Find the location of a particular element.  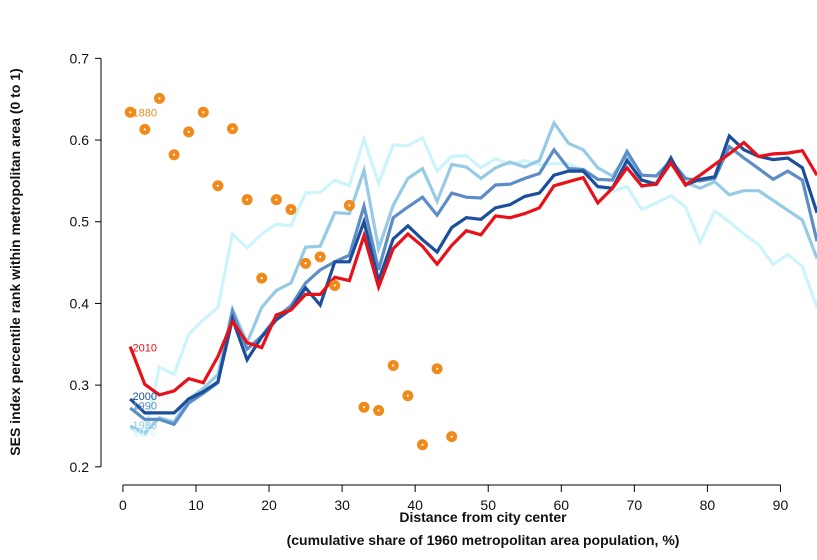

x-tick-label: 40 is located at coordinates (415, 505).